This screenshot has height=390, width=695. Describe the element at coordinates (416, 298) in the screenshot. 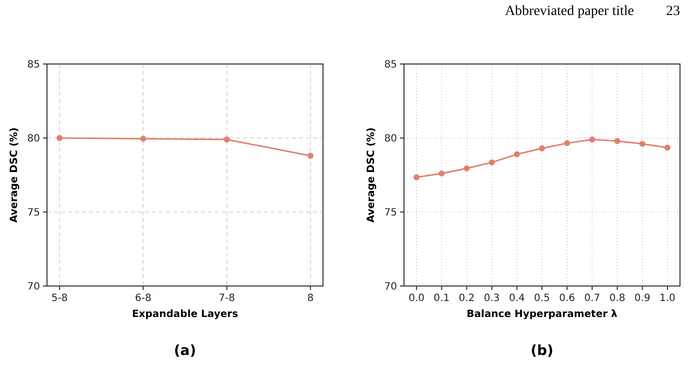

I see `x-tick-label: 0.0` at that location.